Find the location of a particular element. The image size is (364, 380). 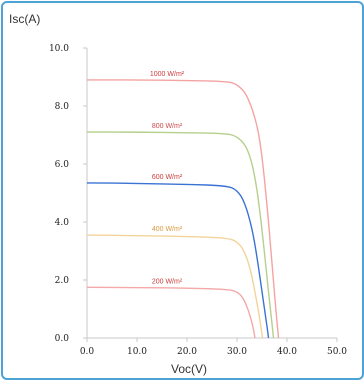

y-tick-label: 0.0 is located at coordinates (62, 339).